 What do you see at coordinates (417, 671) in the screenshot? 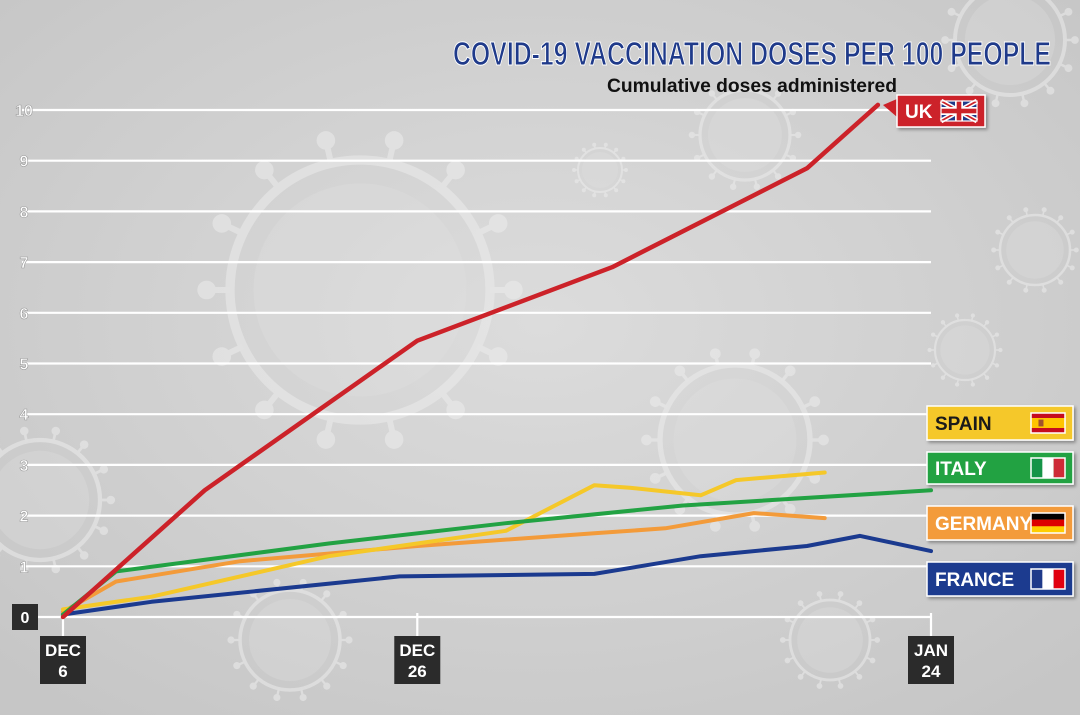
I see `x-tick-day: 26` at bounding box center [417, 671].